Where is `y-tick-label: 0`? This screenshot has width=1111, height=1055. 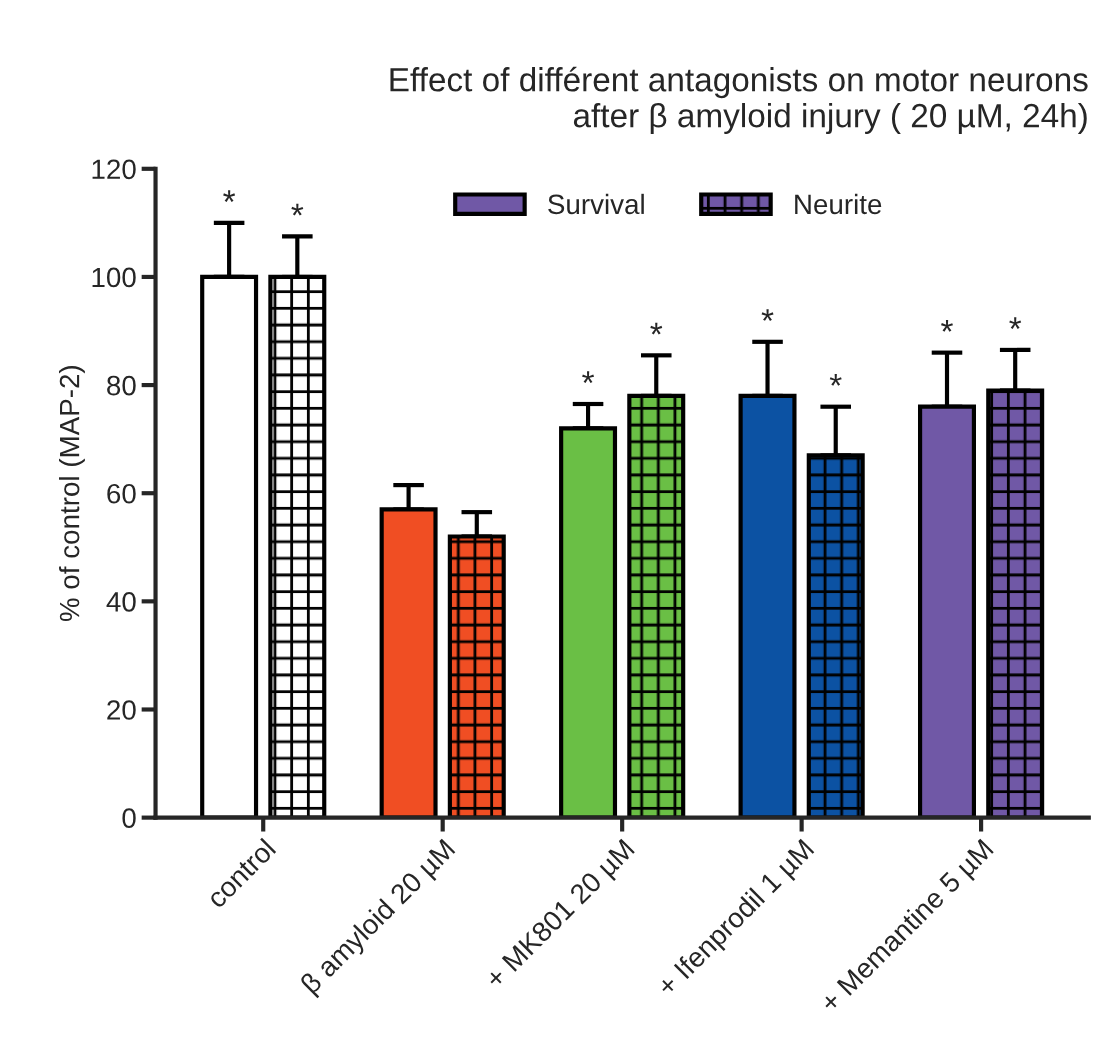 y-tick-label: 0 is located at coordinates (129, 818).